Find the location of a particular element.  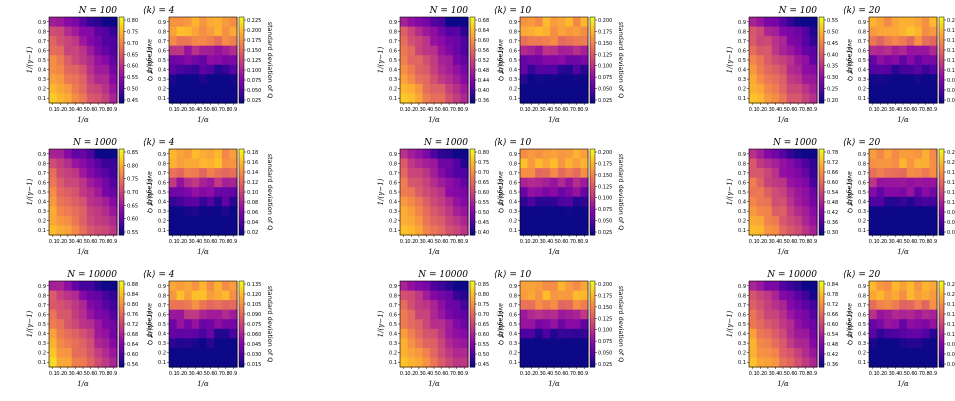

y-tick-label: 0.1 is located at coordinates (513, 363).